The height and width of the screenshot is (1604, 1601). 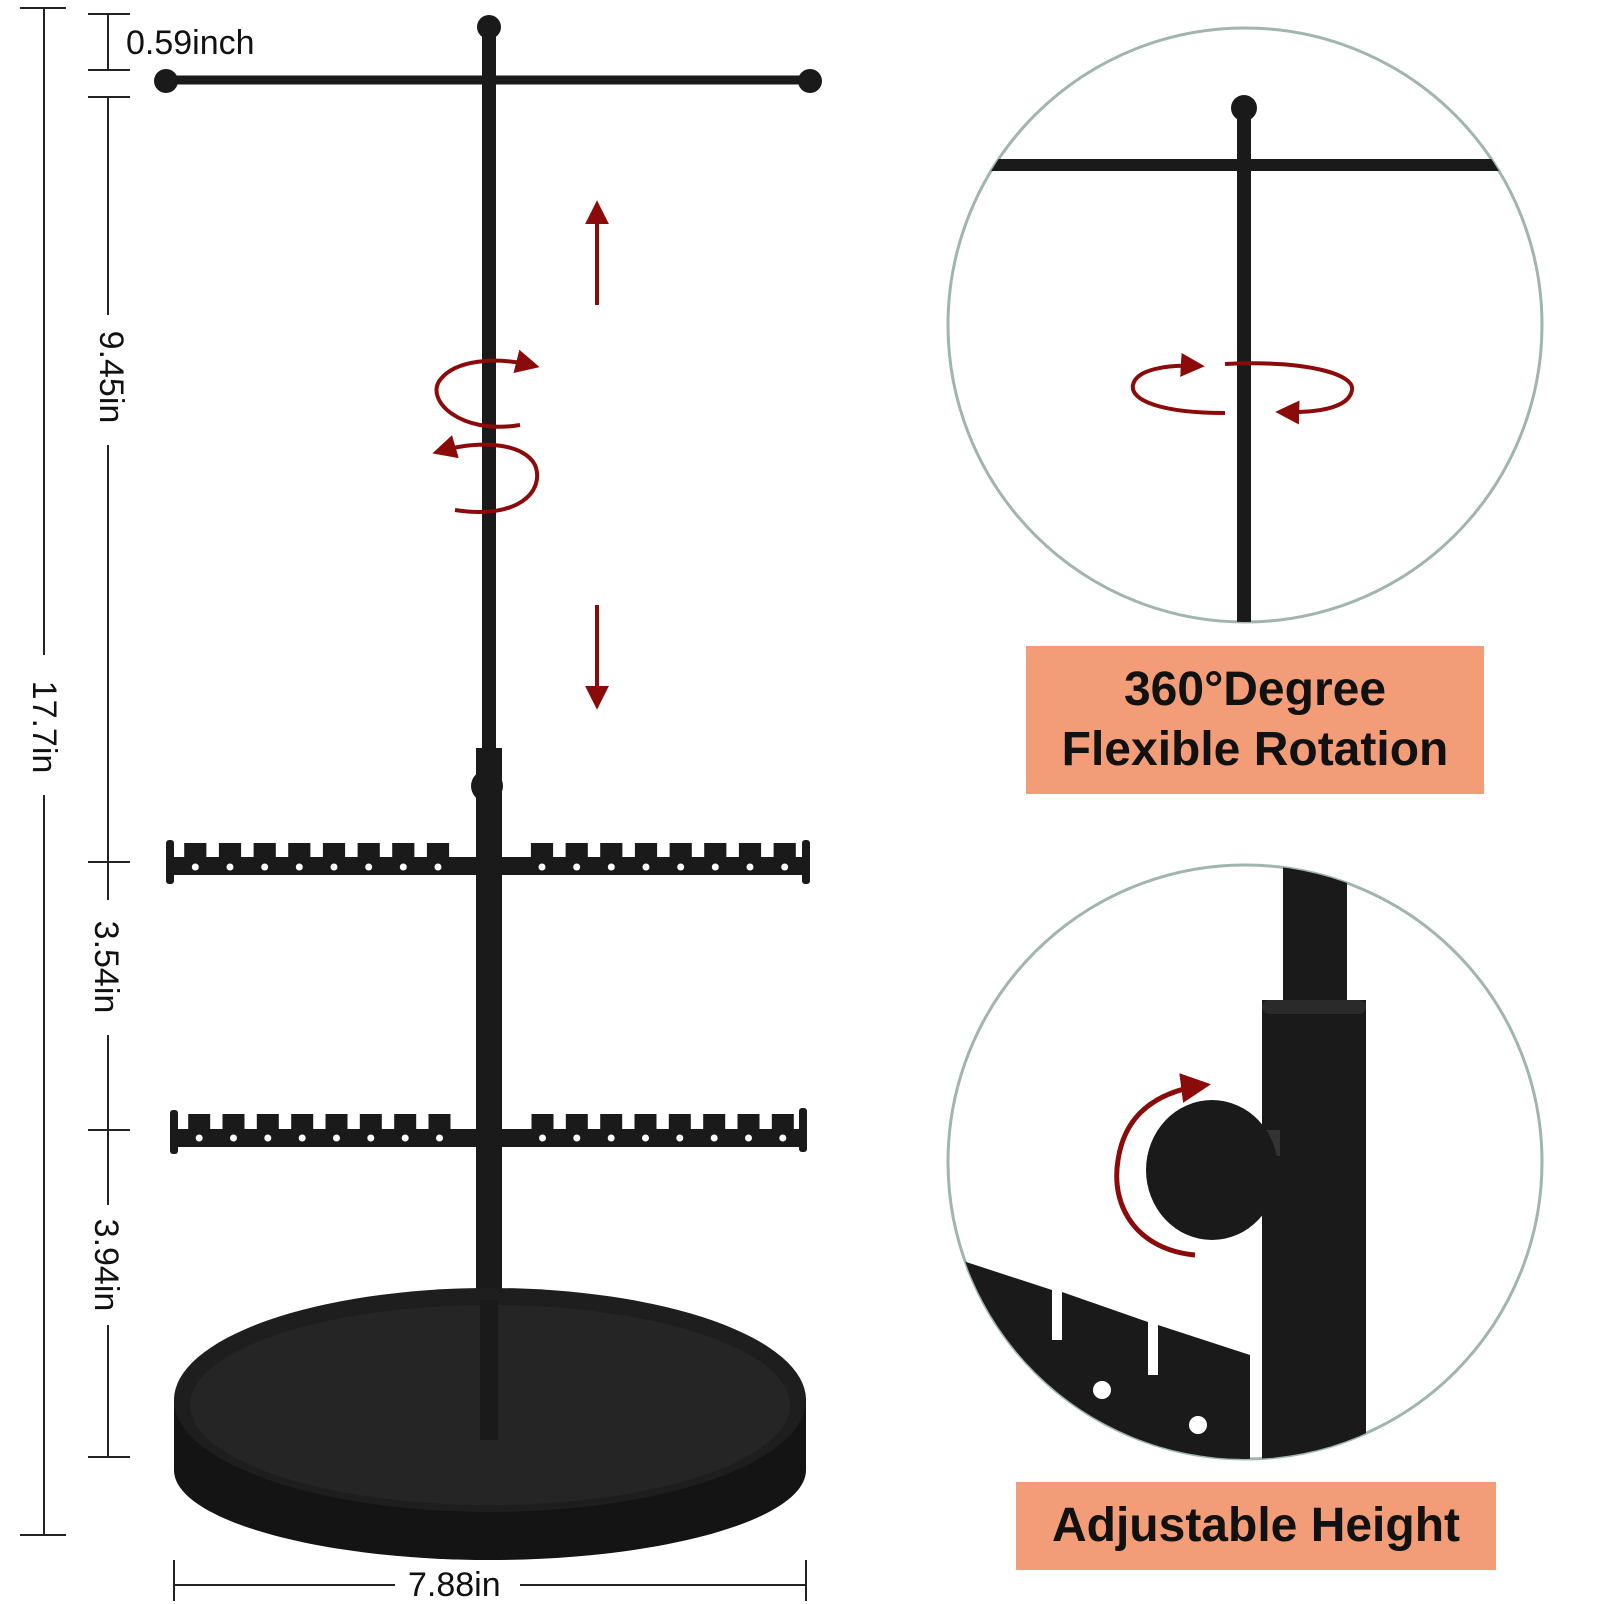 What do you see at coordinates (1245, 325) in the screenshot?
I see `rotation-detail-circle` at bounding box center [1245, 325].